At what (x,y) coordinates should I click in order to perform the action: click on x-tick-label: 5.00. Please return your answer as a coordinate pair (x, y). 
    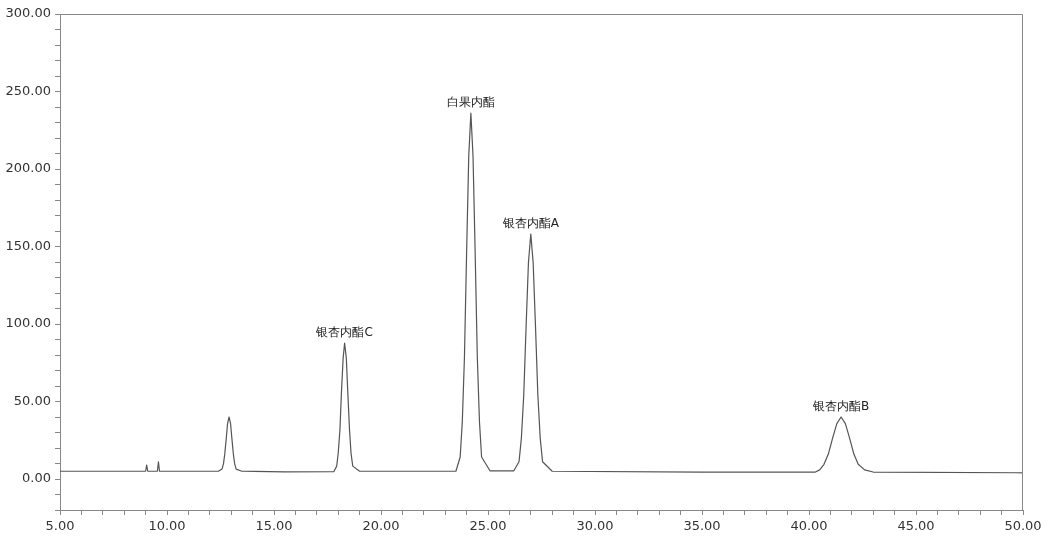
    Looking at the image, I should click on (60, 526).